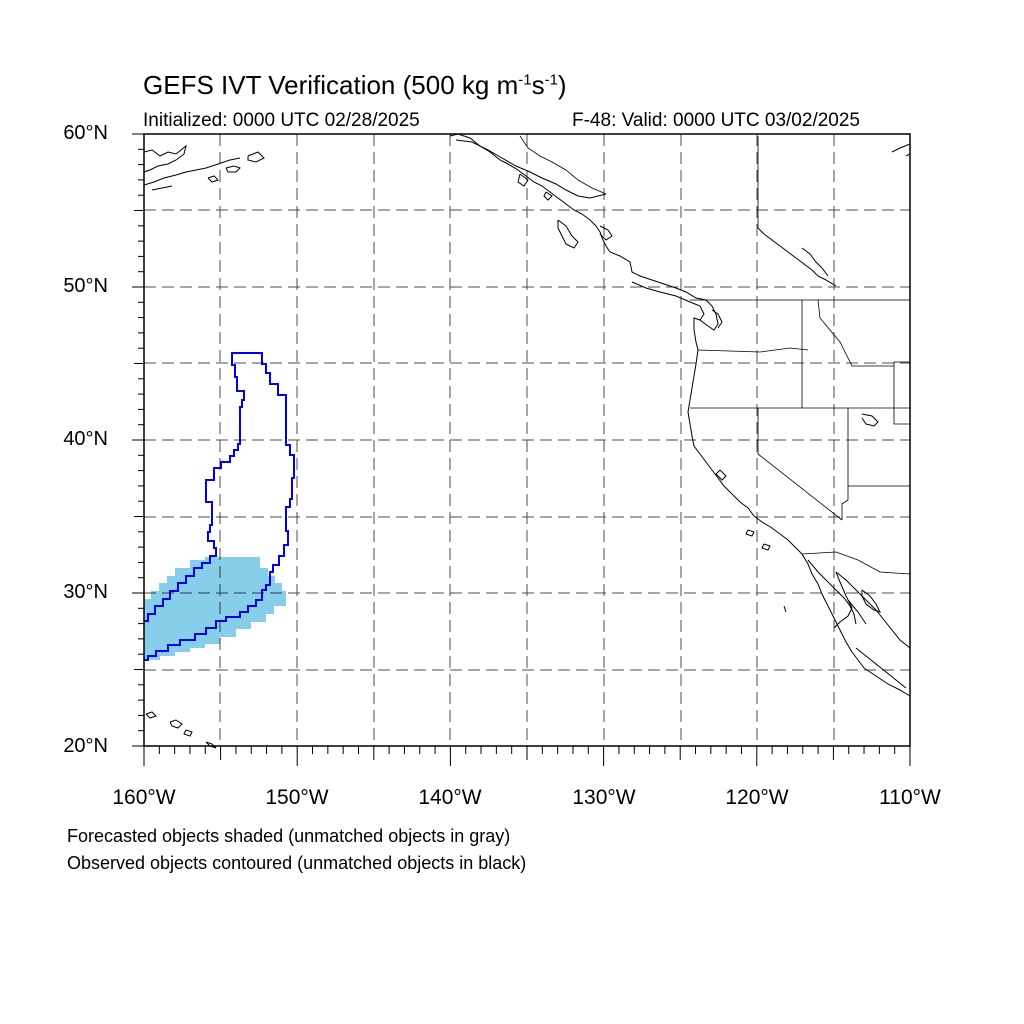  I want to click on lon-label-110W: 110°W, so click(910, 797).